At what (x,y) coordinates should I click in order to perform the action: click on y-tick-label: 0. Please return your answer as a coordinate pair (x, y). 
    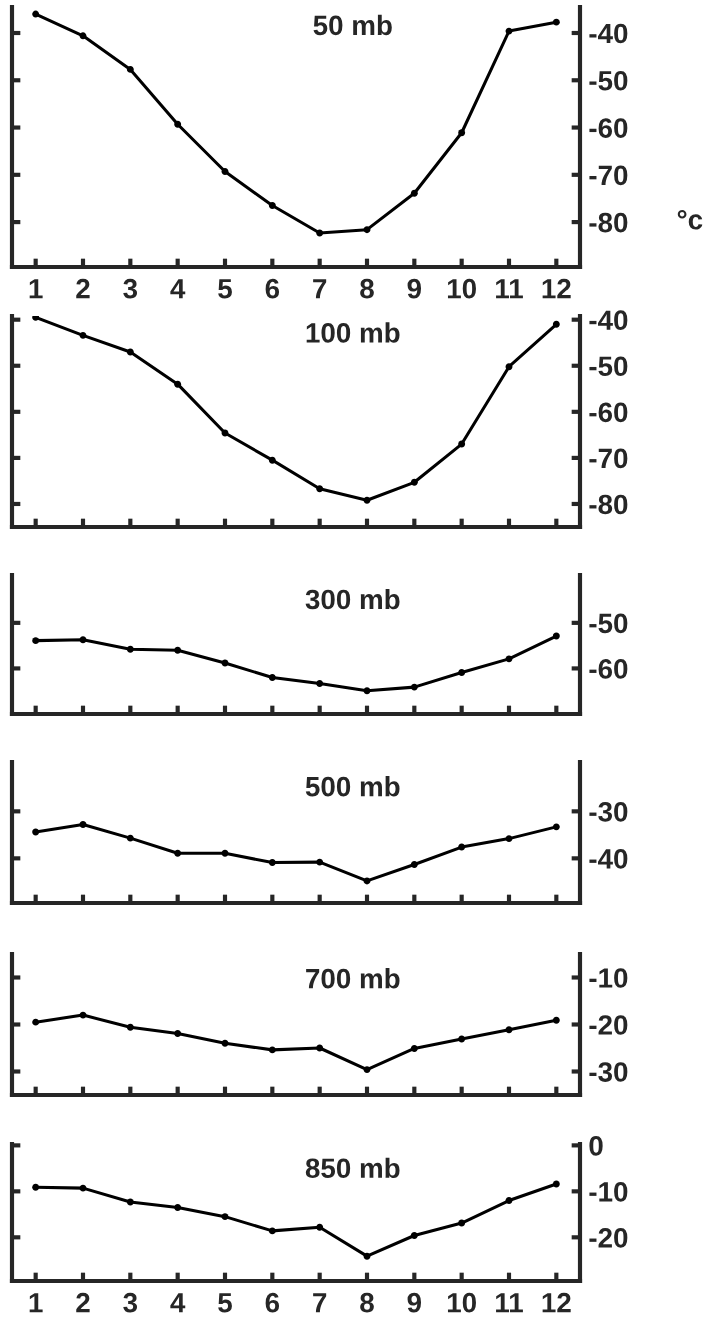
    Looking at the image, I should click on (596, 1146).